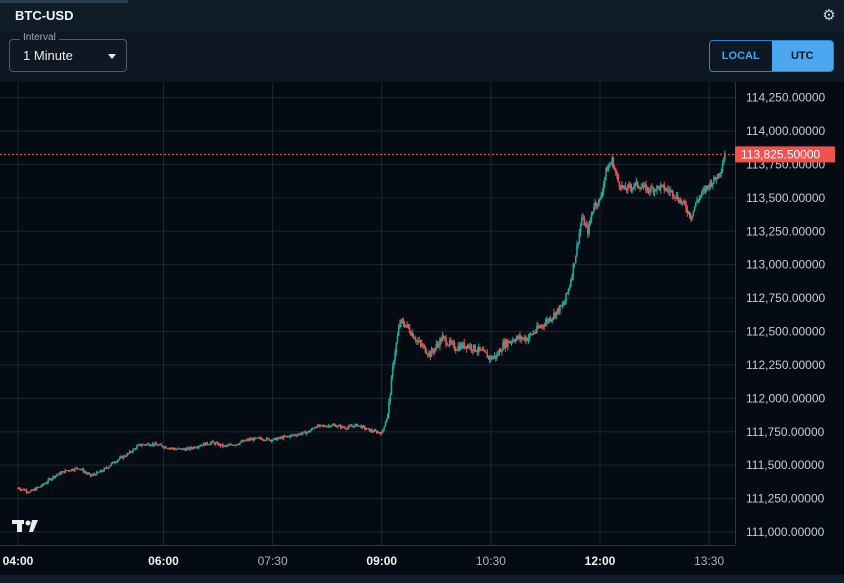 Image resolution: width=844 pixels, height=583 pixels. I want to click on local-time-button: LOCAL, so click(740, 56).